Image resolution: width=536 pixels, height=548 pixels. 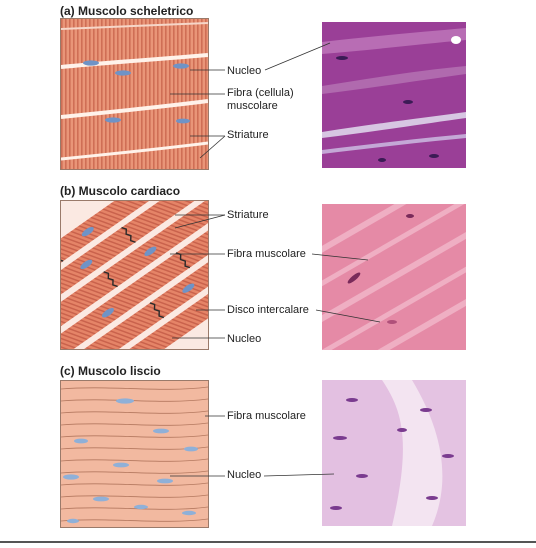 What do you see at coordinates (244, 475) in the screenshot?
I see `label-c-nucleus: Nucleo` at bounding box center [244, 475].